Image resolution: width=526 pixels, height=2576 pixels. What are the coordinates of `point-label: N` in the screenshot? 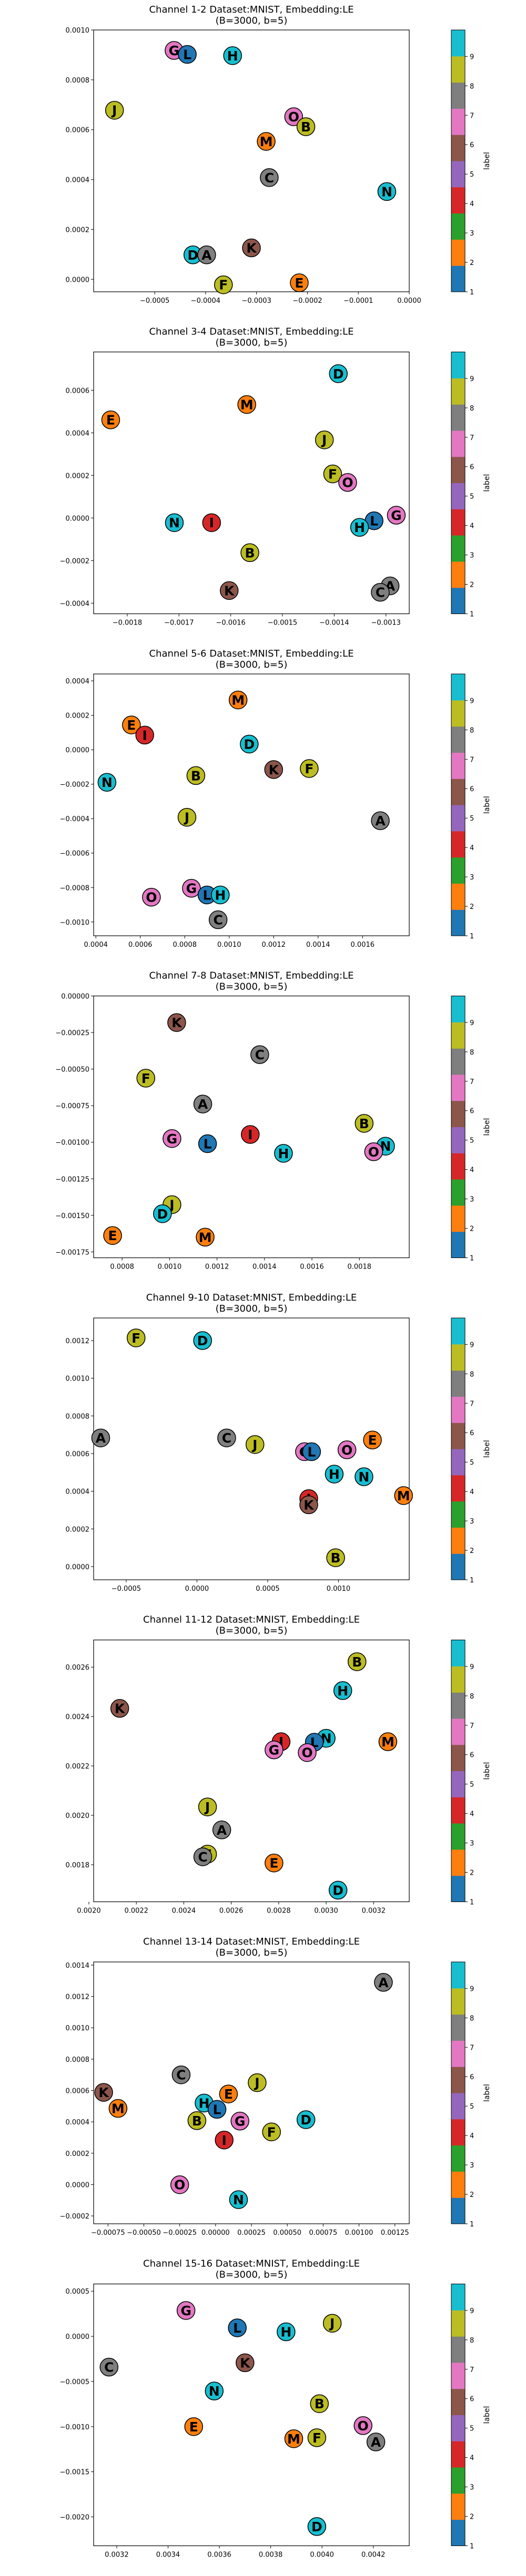 It's located at (363, 1477).